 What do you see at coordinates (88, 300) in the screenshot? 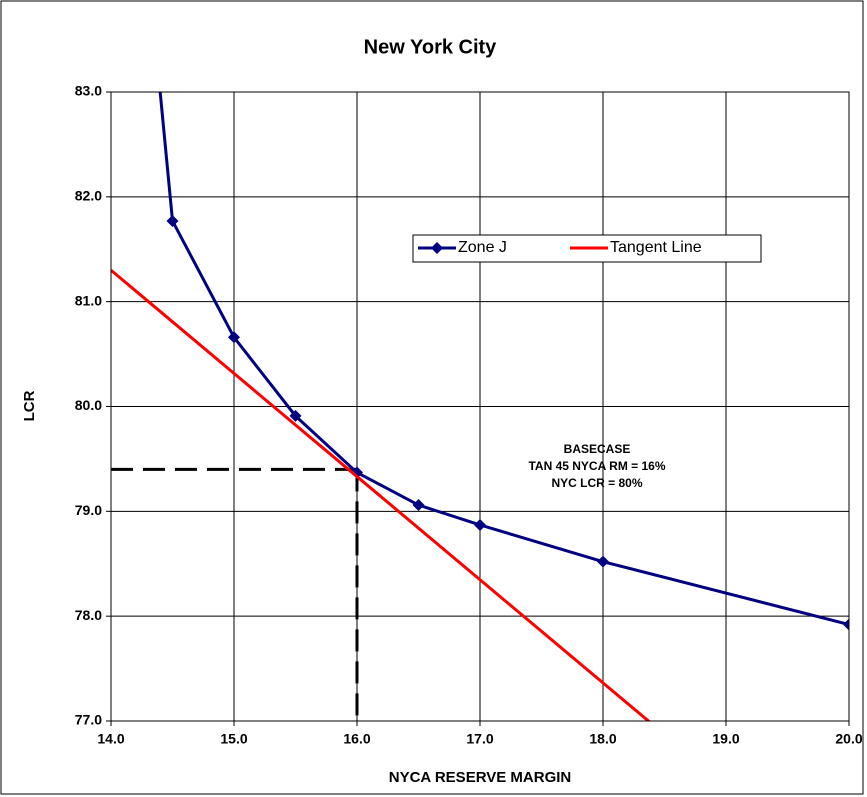
I see `y-tick-label: 81.0` at bounding box center [88, 300].